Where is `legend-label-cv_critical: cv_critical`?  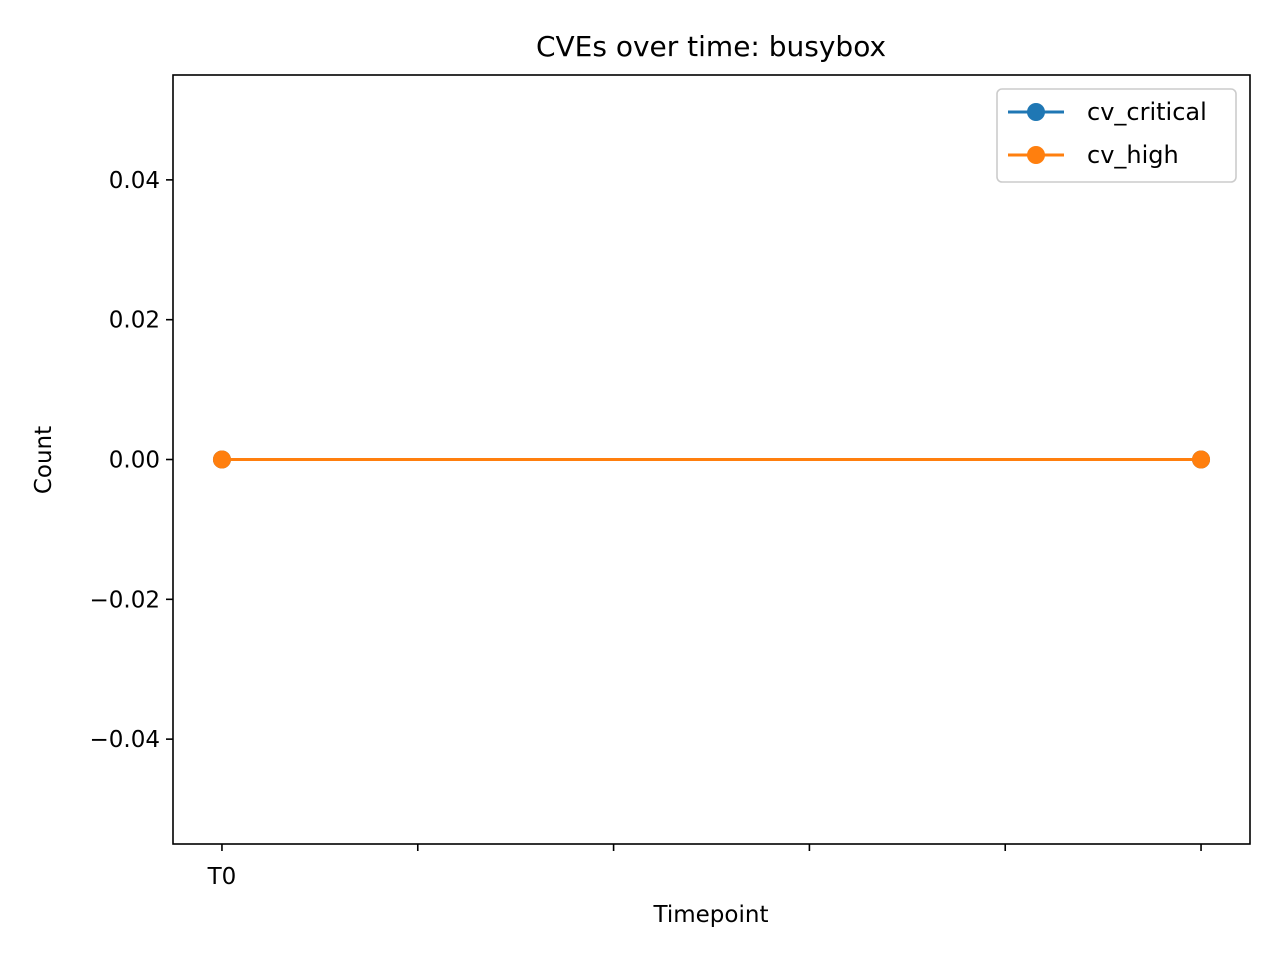 legend-label-cv_critical: cv_critical is located at coordinates (1147, 112).